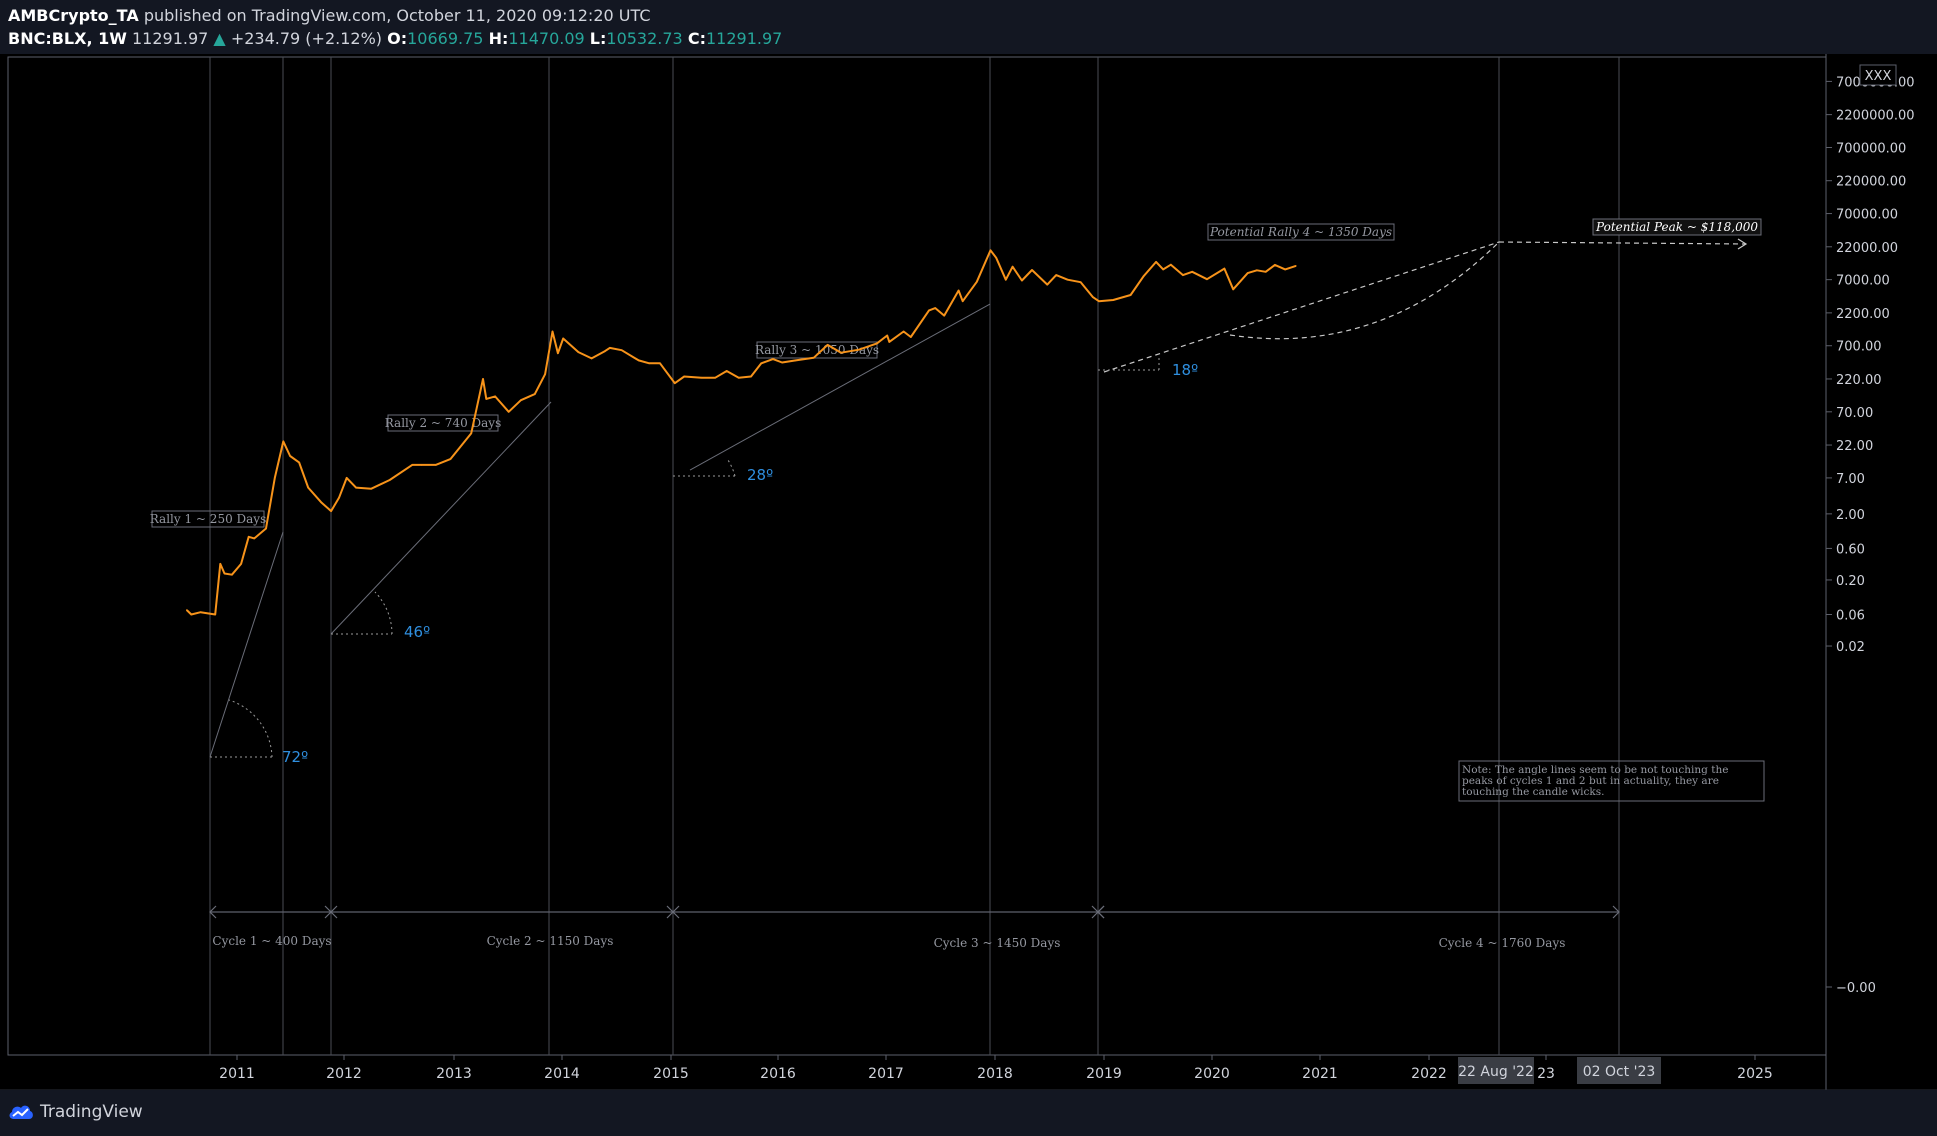 This screenshot has height=1136, width=1937. What do you see at coordinates (1619, 1070) in the screenshot?
I see `date-badge-box` at bounding box center [1619, 1070].